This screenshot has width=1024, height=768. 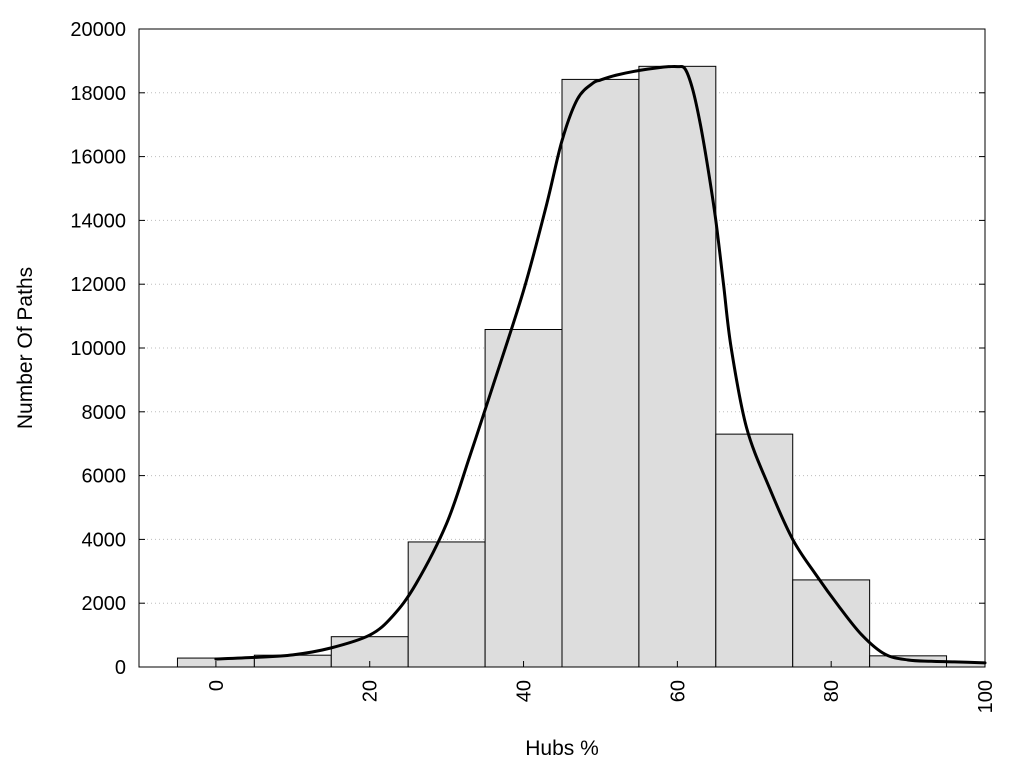 I want to click on x-tick-label: 80, so click(x=832, y=691).